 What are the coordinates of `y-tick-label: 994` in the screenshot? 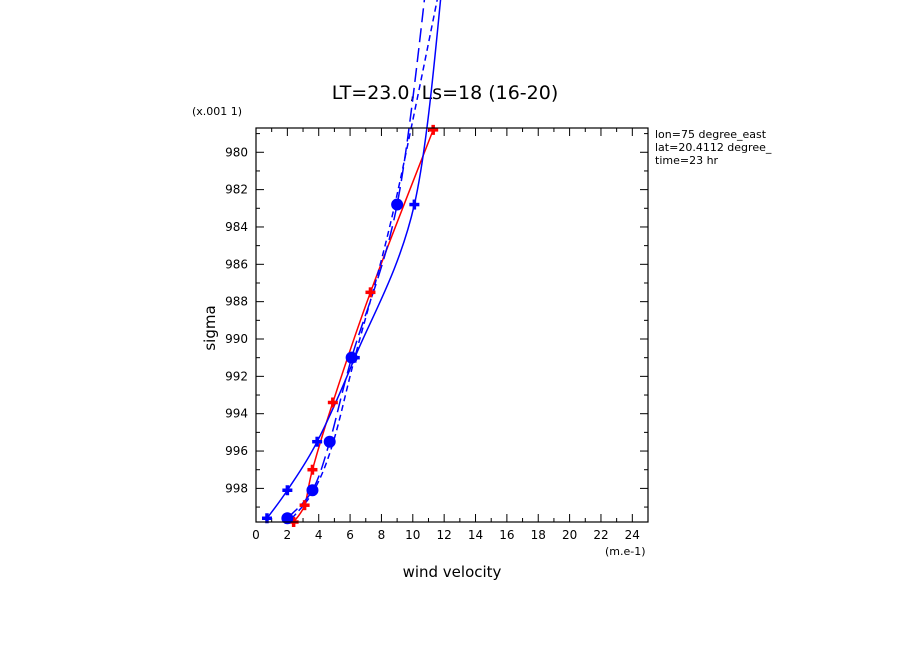 It's located at (236, 414).